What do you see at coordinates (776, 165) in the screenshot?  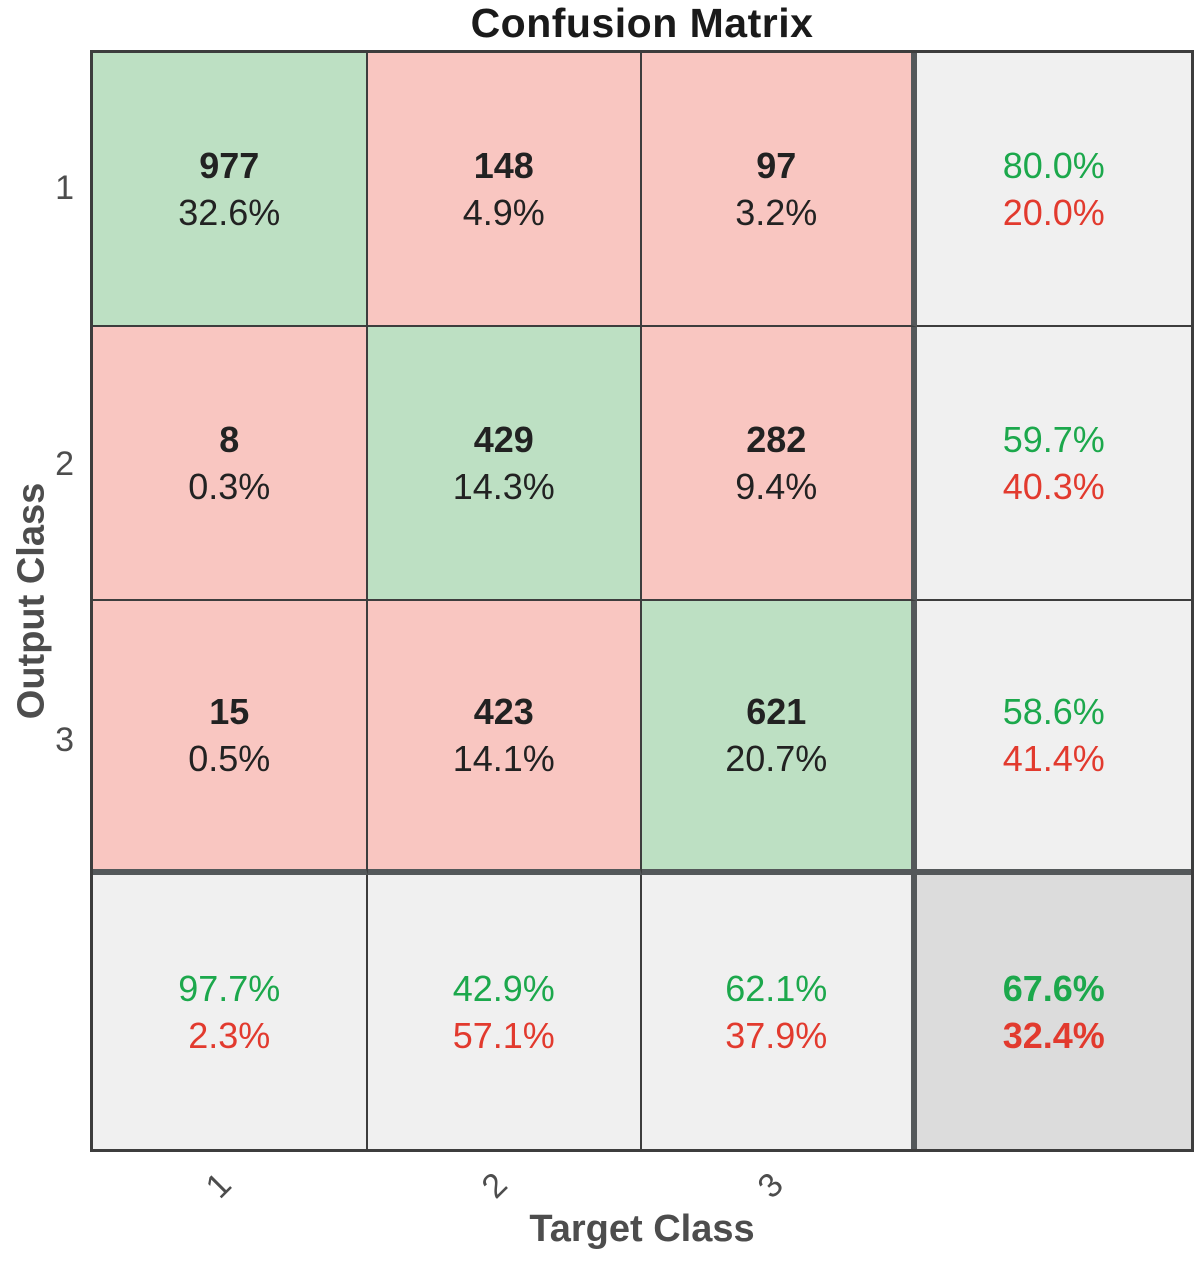 I see `cell-count: 97` at bounding box center [776, 165].